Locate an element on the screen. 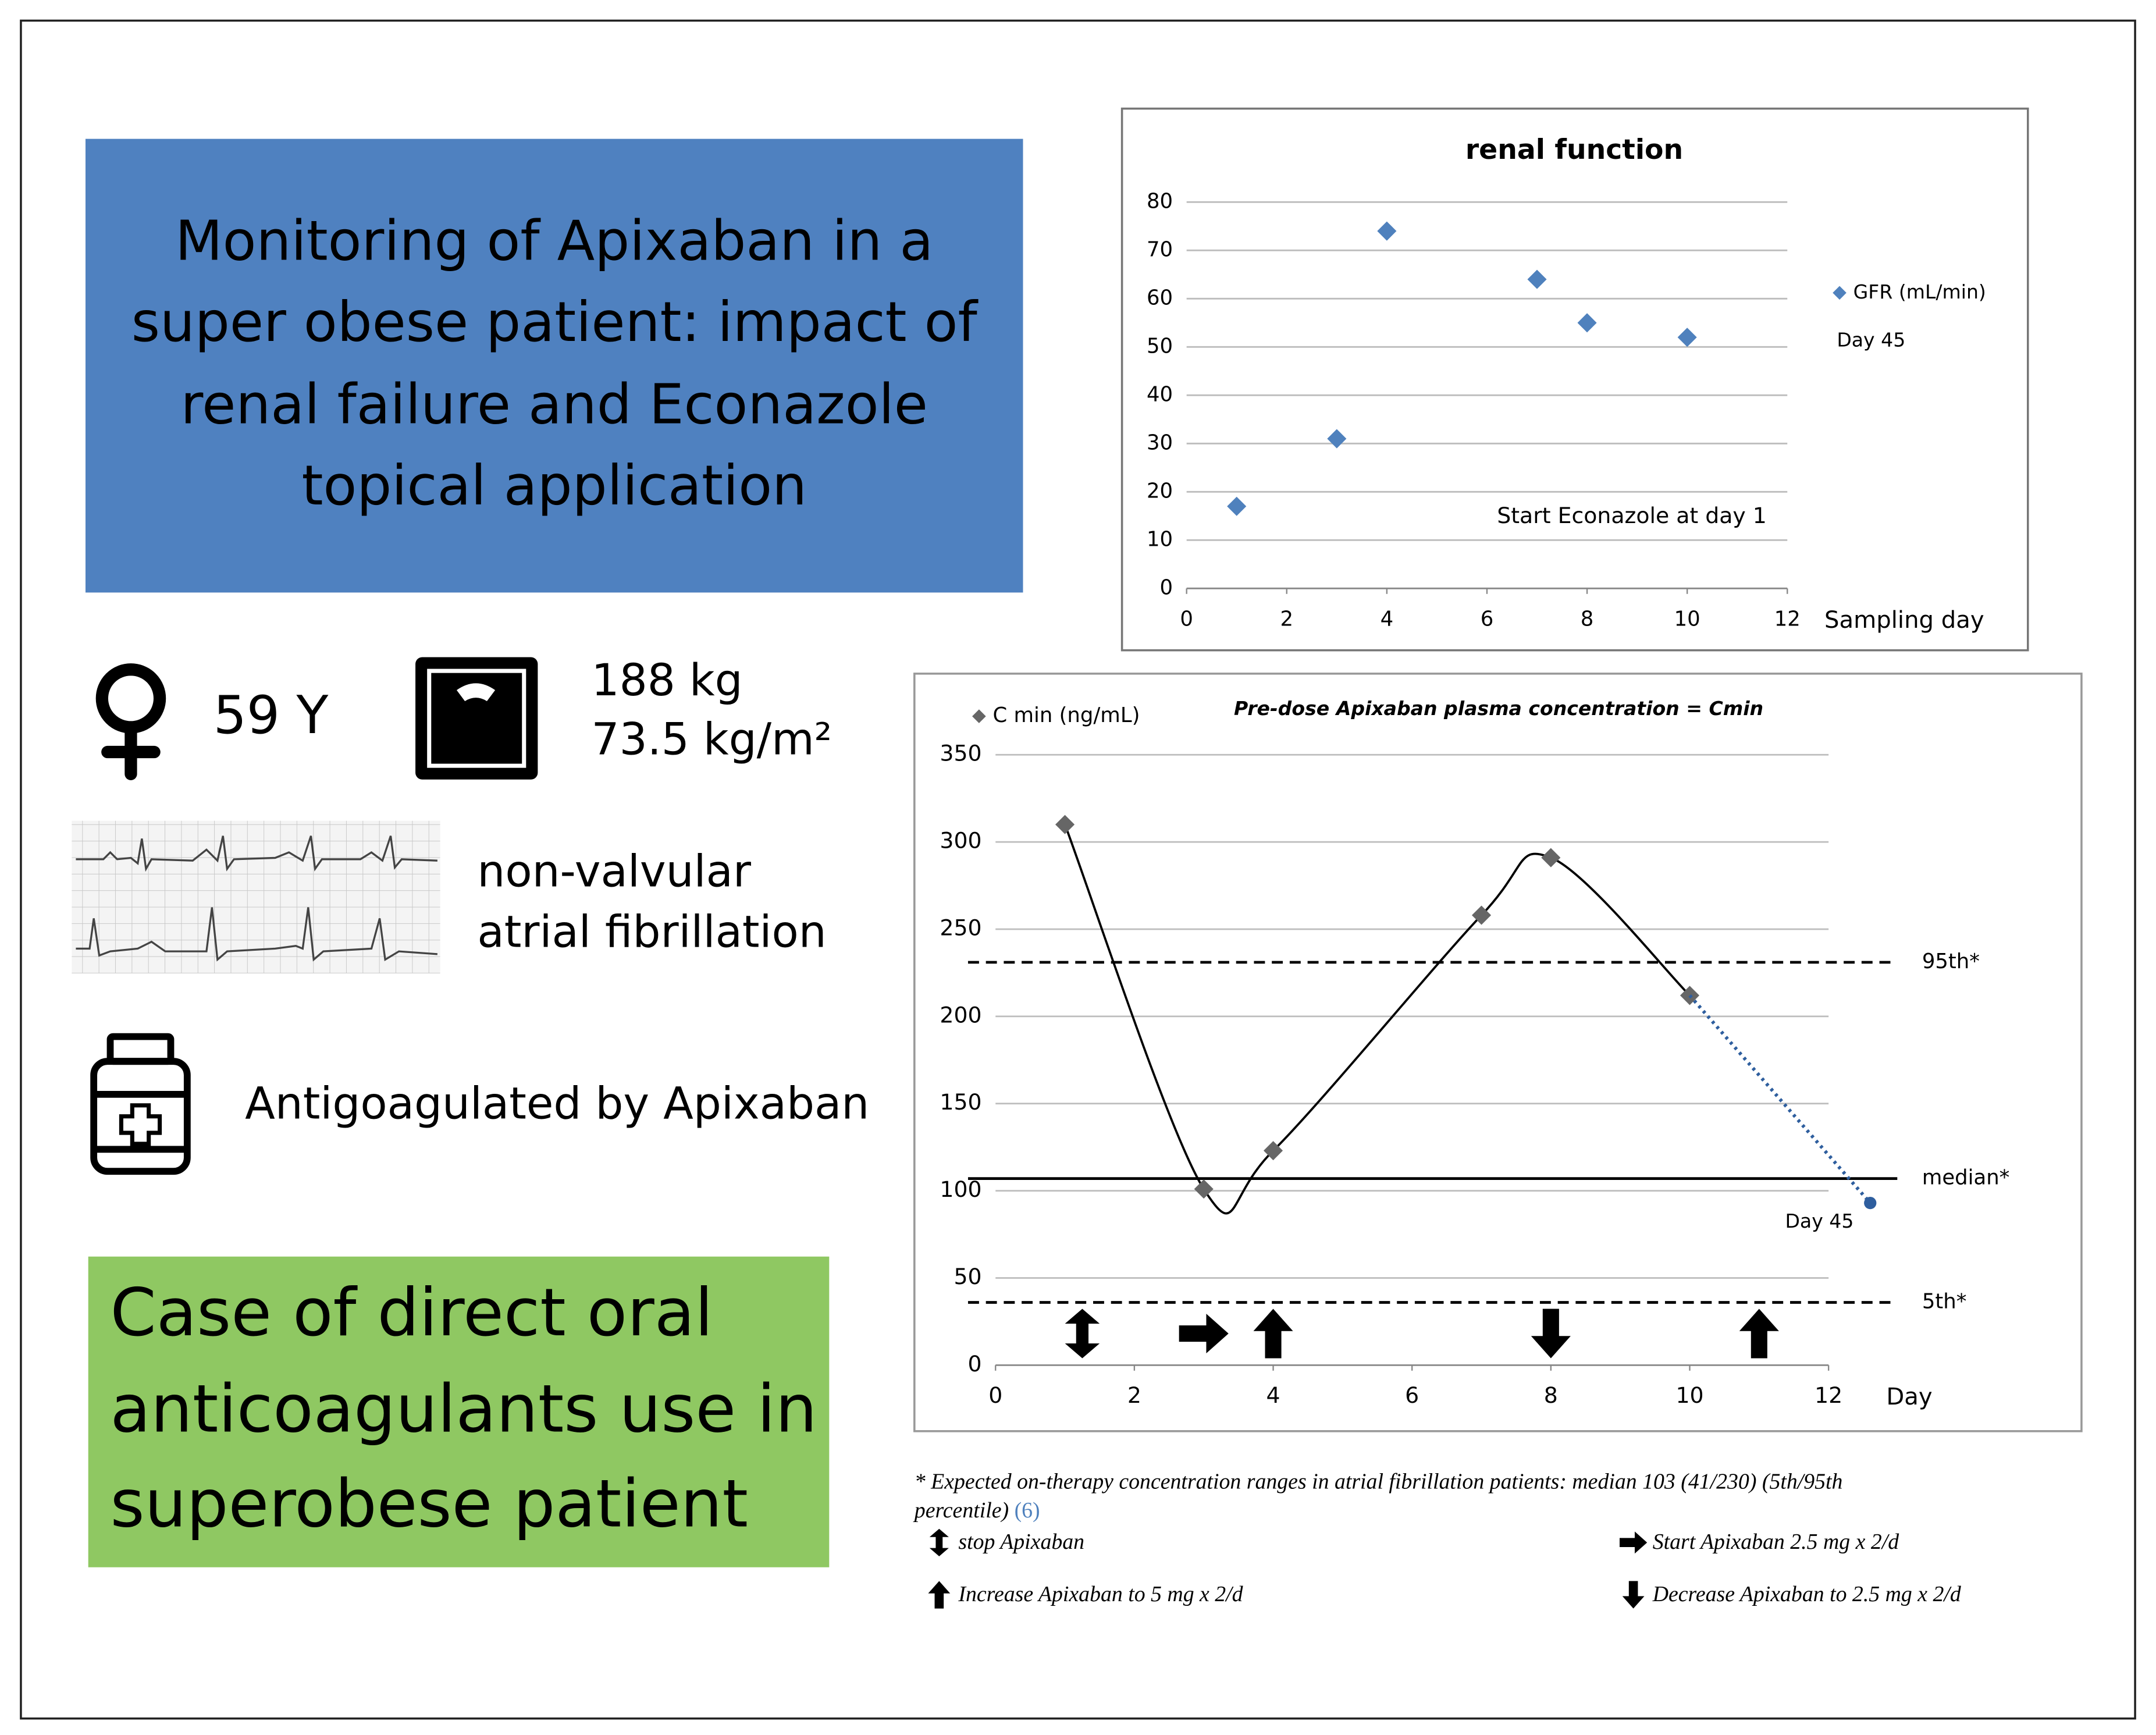 The height and width of the screenshot is (1735, 2156). y-tick-label: 150 is located at coordinates (960, 1102).